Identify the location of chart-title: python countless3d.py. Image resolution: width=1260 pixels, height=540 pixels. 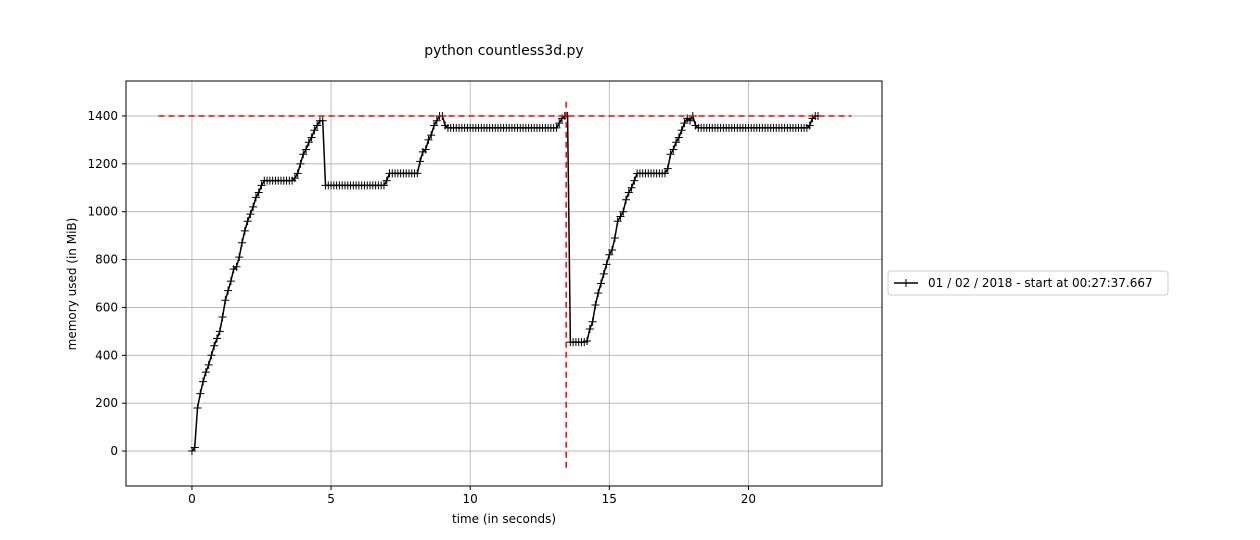
(503, 51).